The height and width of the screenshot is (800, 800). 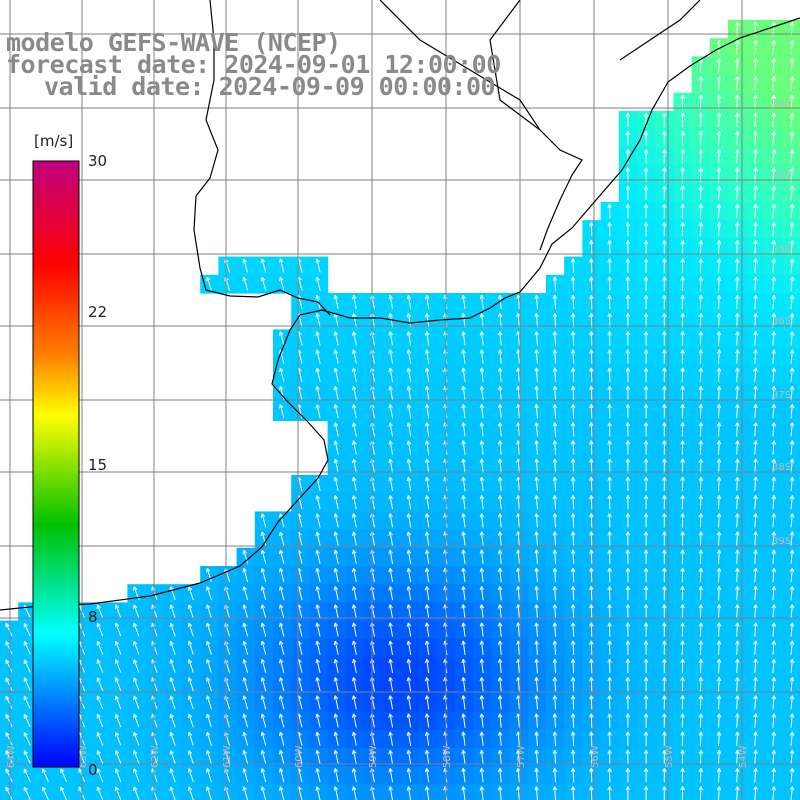 What do you see at coordinates (299, 756) in the screenshot?
I see `longitude-label: 60W` at bounding box center [299, 756].